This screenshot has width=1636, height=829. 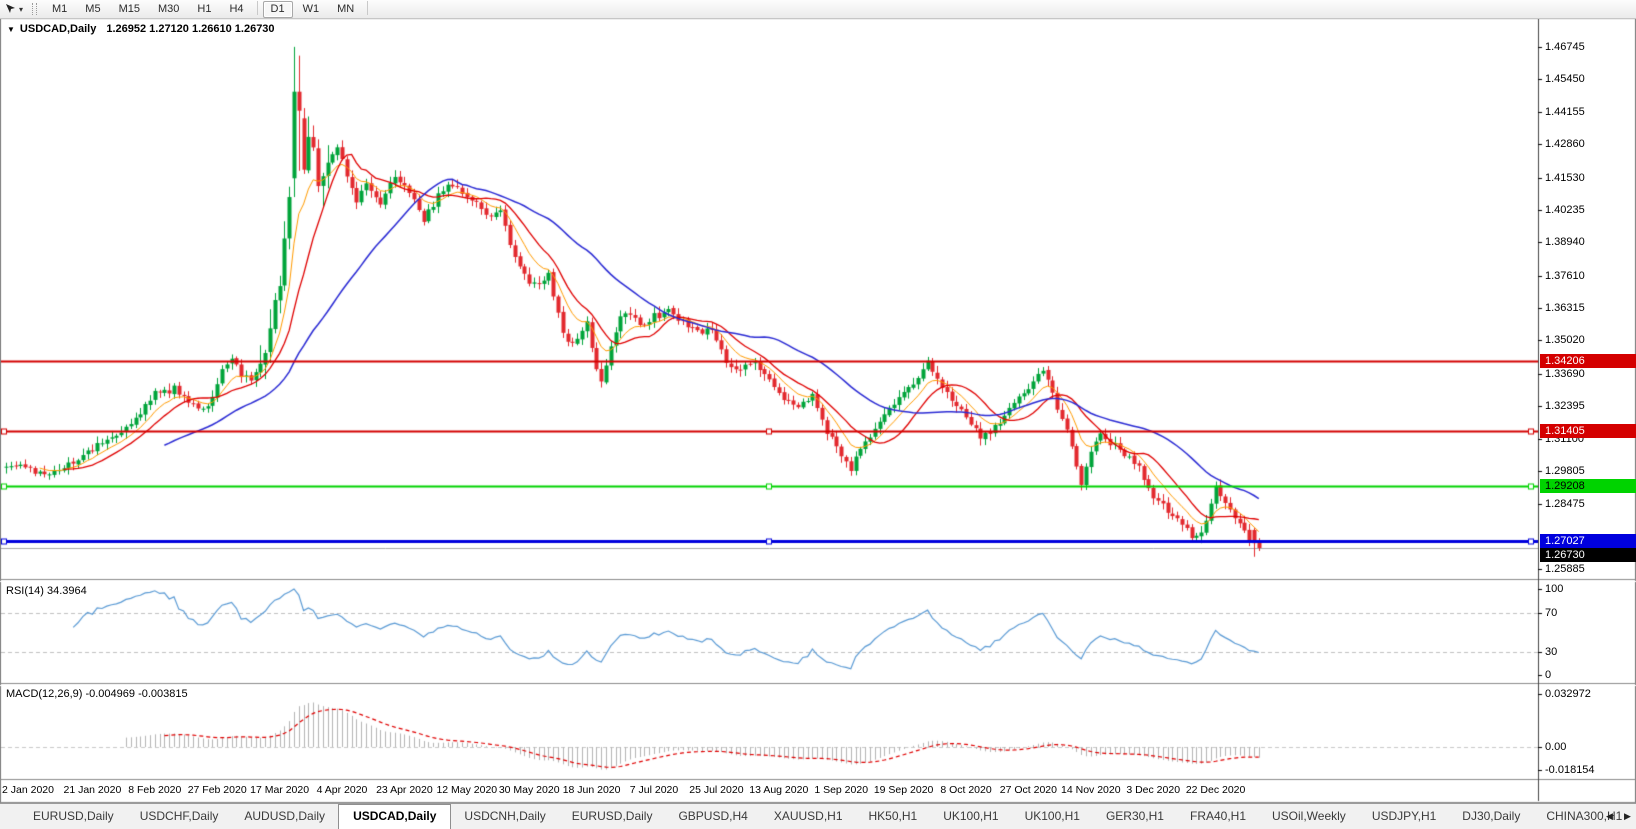 What do you see at coordinates (21, 9) in the screenshot?
I see `chevron-down-icon: ▾` at bounding box center [21, 9].